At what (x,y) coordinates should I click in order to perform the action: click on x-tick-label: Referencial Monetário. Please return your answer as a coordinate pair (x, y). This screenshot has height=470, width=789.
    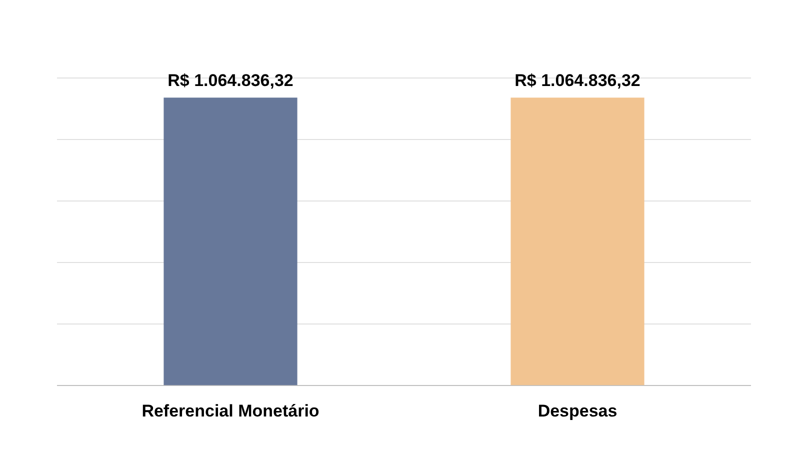
    Looking at the image, I should click on (231, 410).